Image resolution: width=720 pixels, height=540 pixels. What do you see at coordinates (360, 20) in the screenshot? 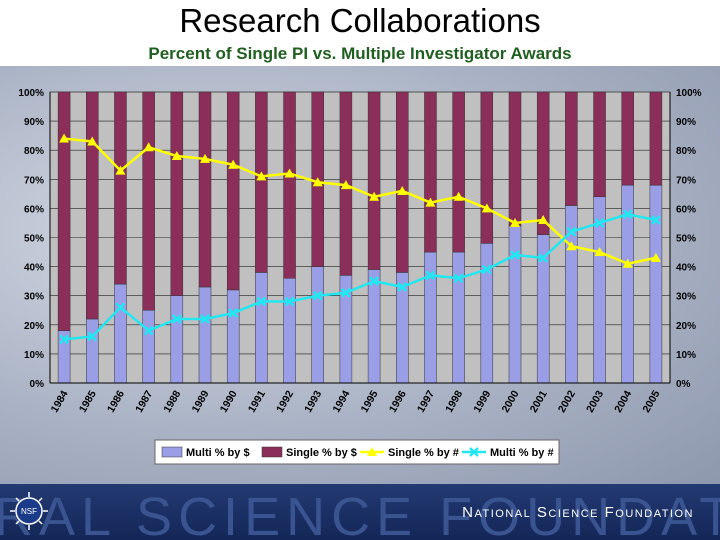
I see `slide-title: Research Collaborations` at bounding box center [360, 20].